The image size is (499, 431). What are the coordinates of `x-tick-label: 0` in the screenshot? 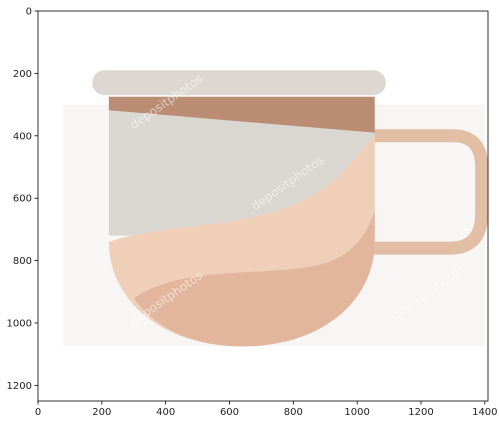 It's located at (38, 412).